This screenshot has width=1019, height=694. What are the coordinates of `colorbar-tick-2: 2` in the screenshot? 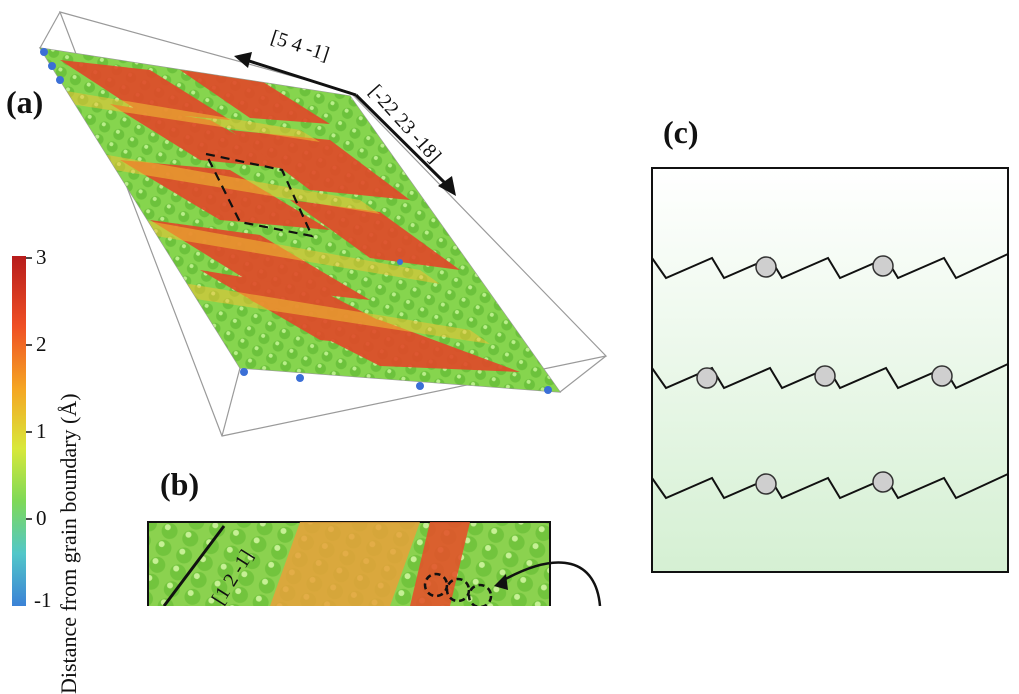 It's located at (41, 344).